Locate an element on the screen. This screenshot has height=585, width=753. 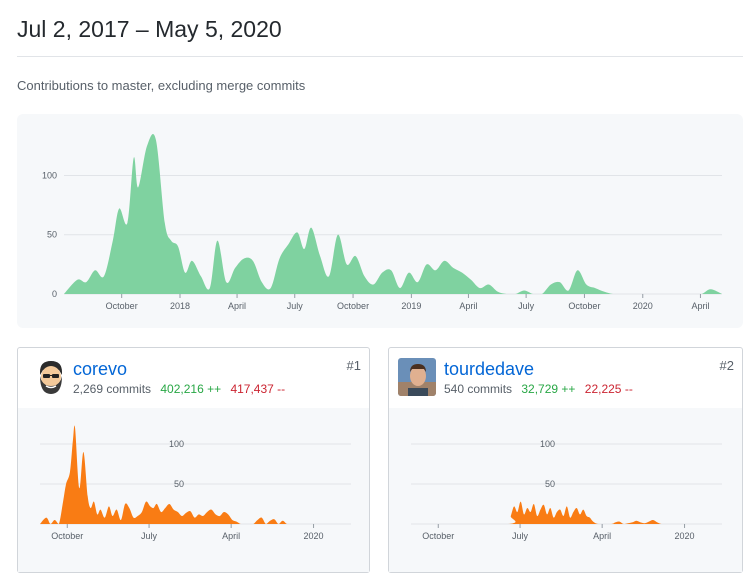
contributor-rank: #2 is located at coordinates (726, 365).